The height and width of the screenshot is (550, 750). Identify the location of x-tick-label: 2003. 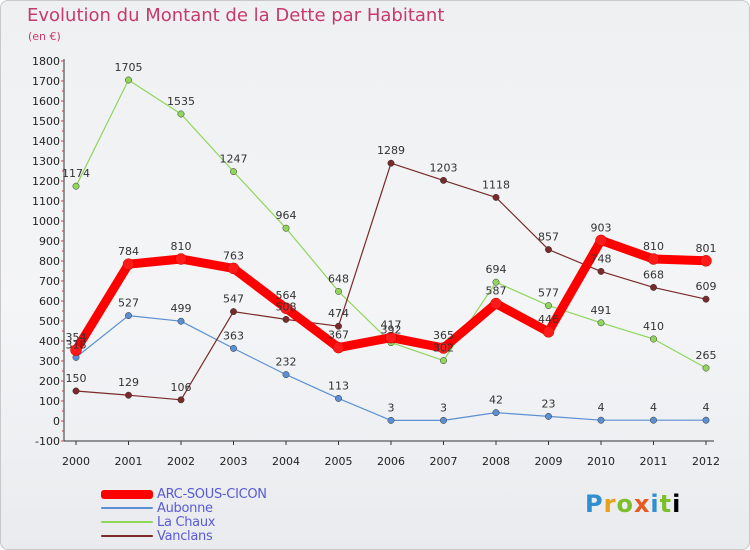
(234, 461).